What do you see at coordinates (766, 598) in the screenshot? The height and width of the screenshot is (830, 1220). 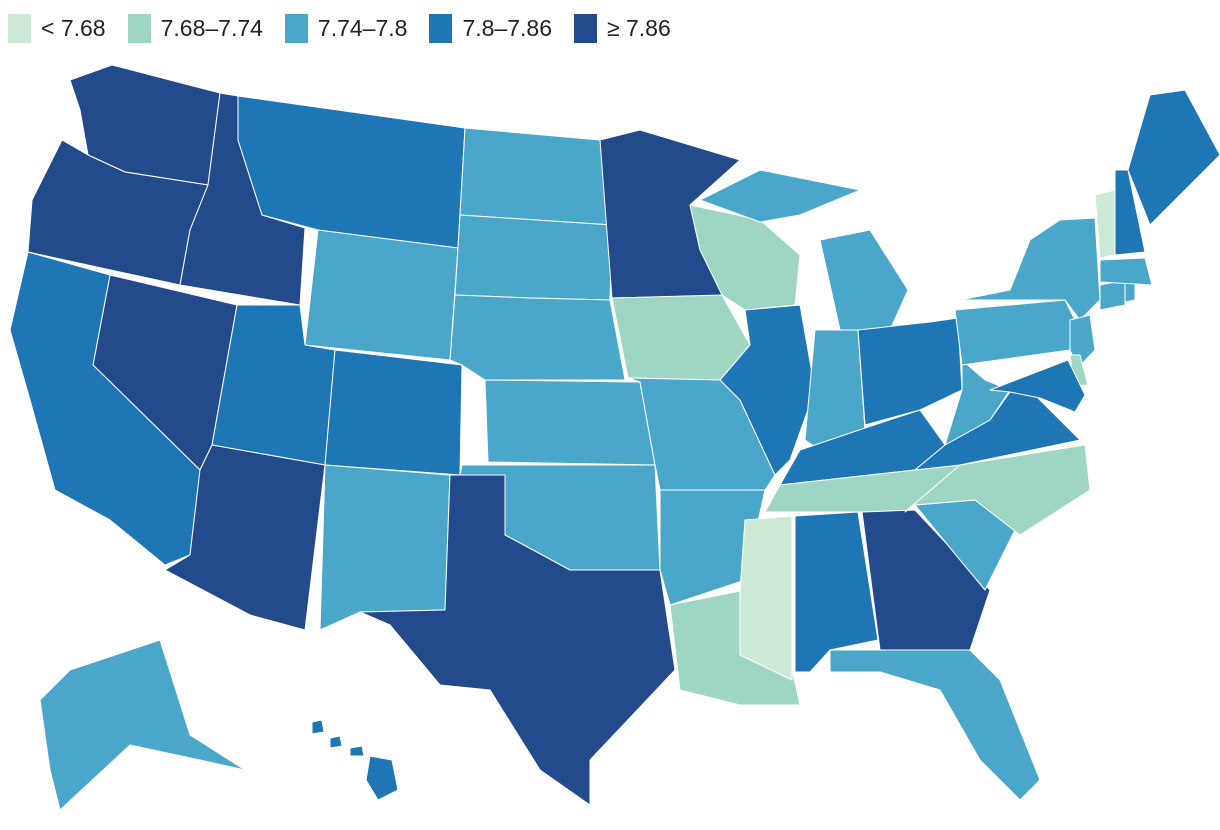 I see `state-ms` at bounding box center [766, 598].